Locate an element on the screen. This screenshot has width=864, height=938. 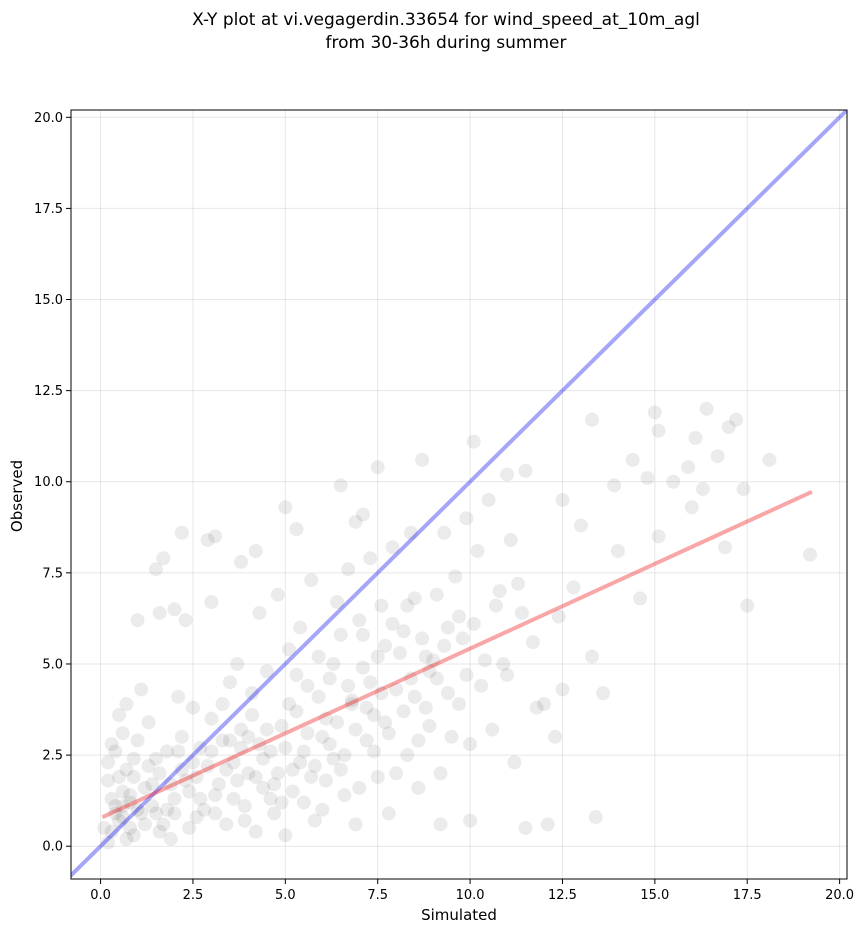
x-tick-label: 2.5 is located at coordinates (193, 895).